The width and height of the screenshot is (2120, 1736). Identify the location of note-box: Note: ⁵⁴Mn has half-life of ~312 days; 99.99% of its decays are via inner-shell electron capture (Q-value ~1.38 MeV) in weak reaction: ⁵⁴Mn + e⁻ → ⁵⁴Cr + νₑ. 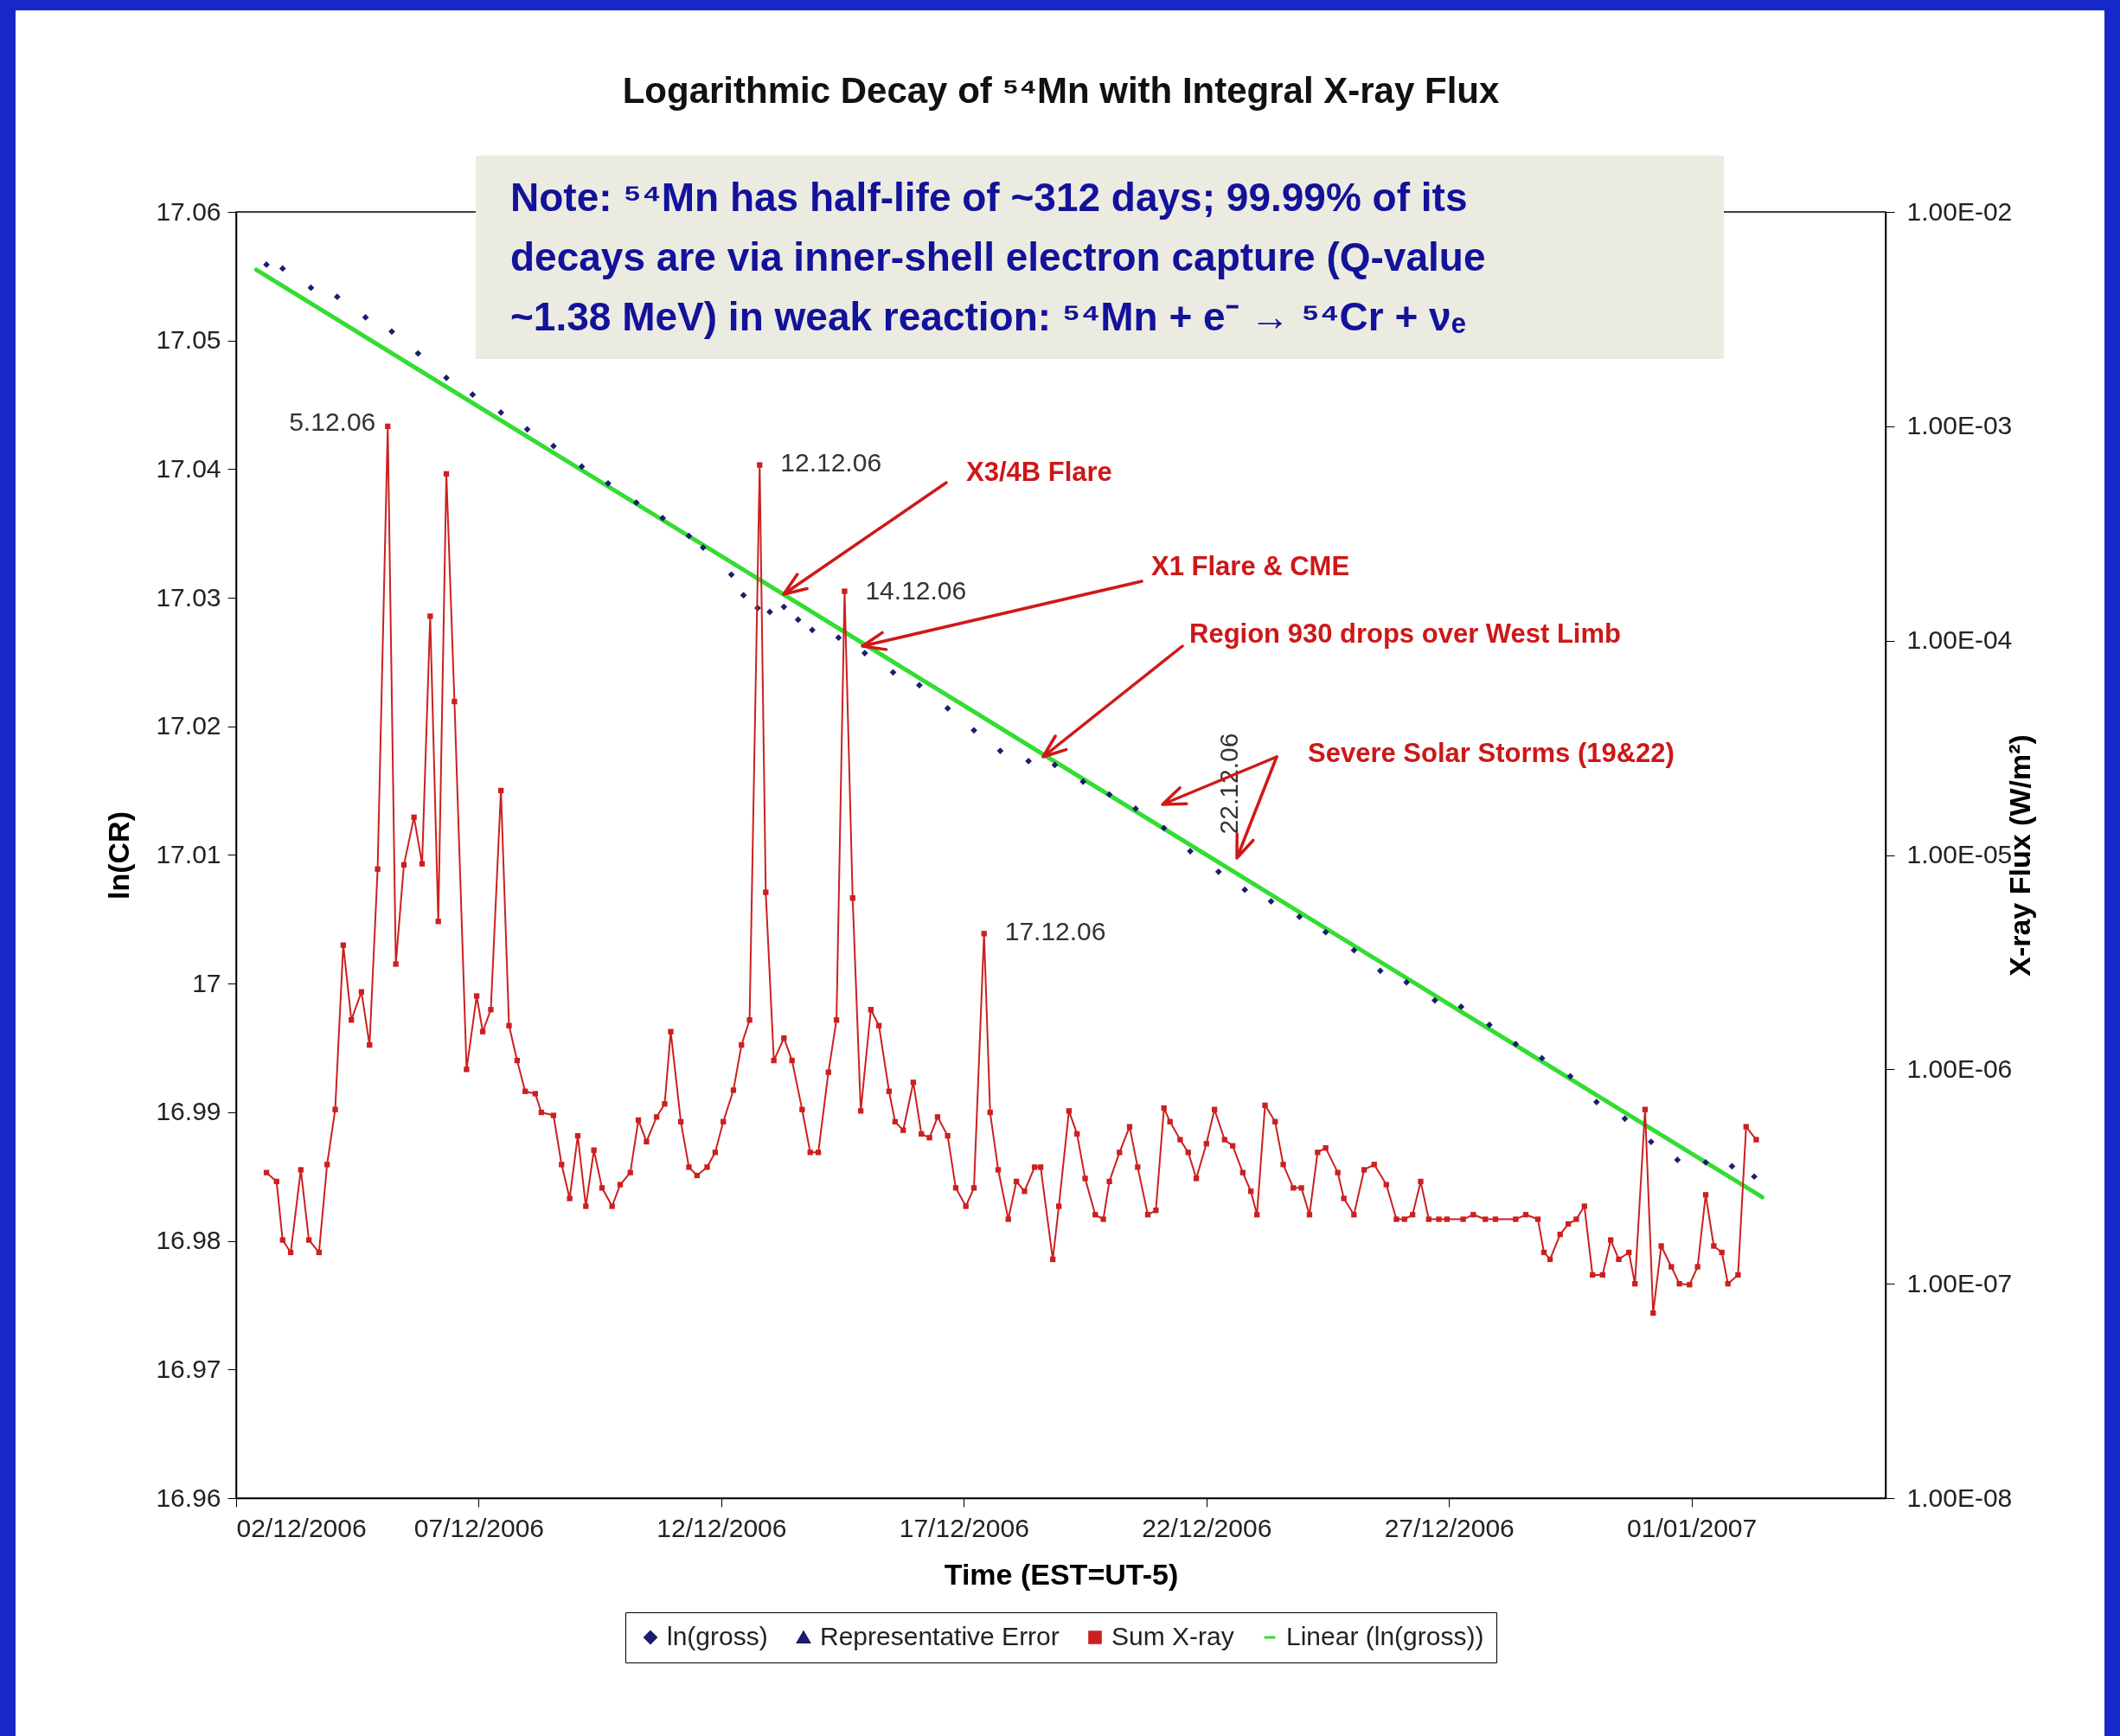
(1100, 257).